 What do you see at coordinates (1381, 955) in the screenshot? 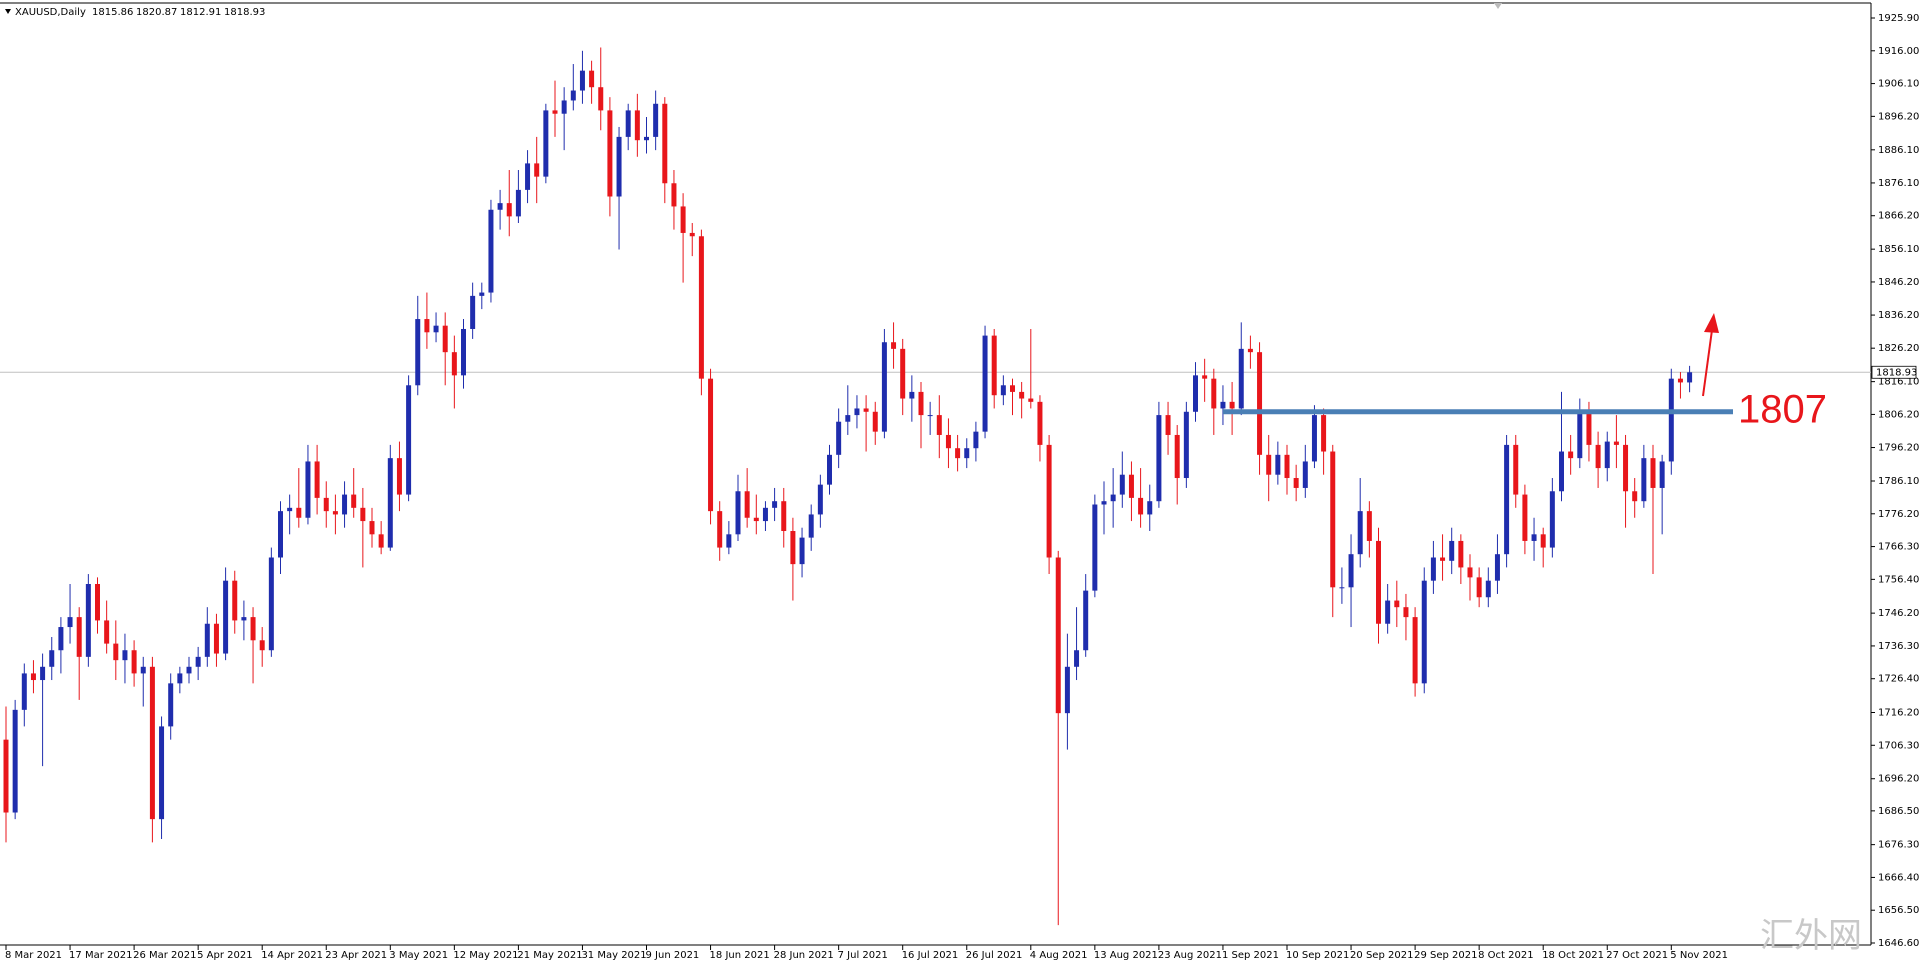
I see `x-tick-label: 20 Sep 2021` at bounding box center [1381, 955].